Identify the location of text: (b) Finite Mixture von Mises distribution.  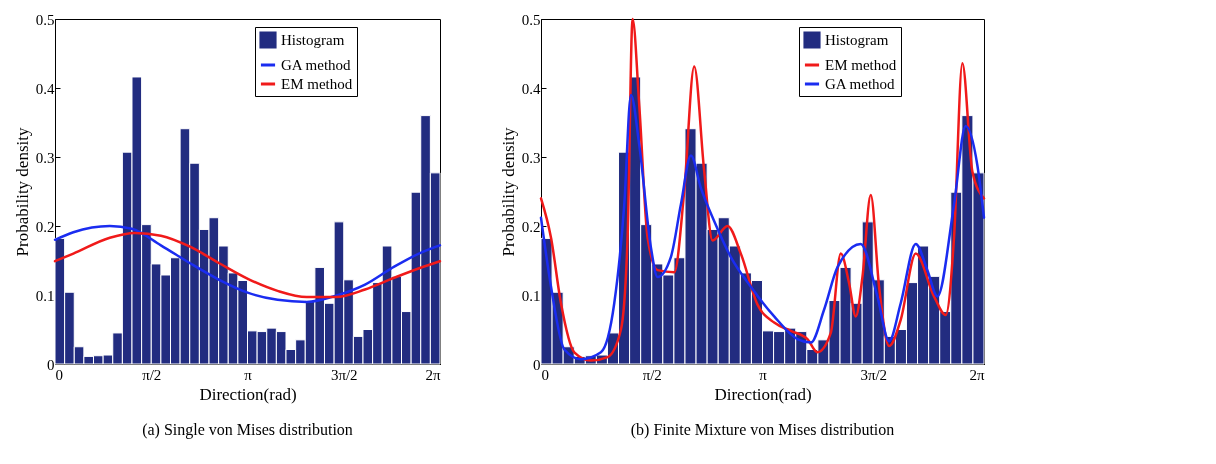
(762, 430).